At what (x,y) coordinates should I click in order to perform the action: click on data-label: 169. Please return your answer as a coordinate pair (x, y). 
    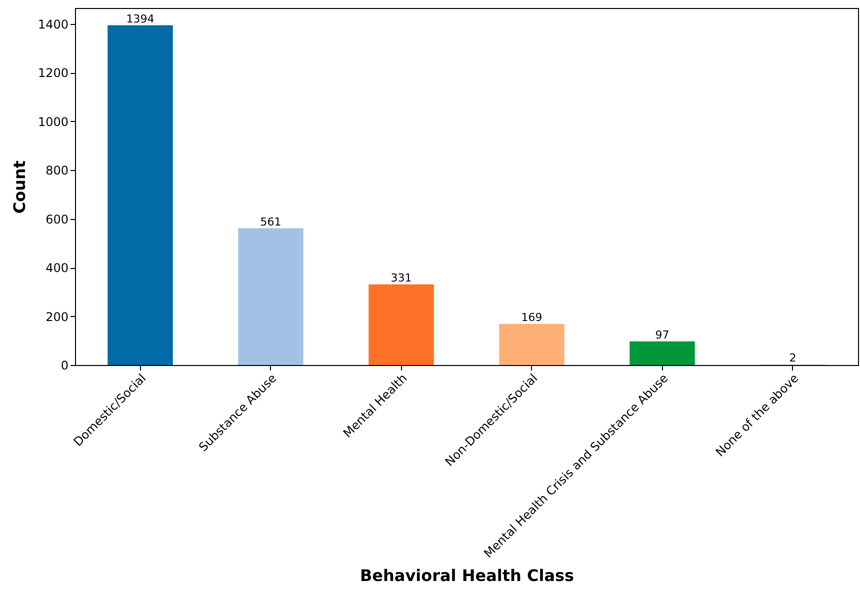
    Looking at the image, I should click on (531, 317).